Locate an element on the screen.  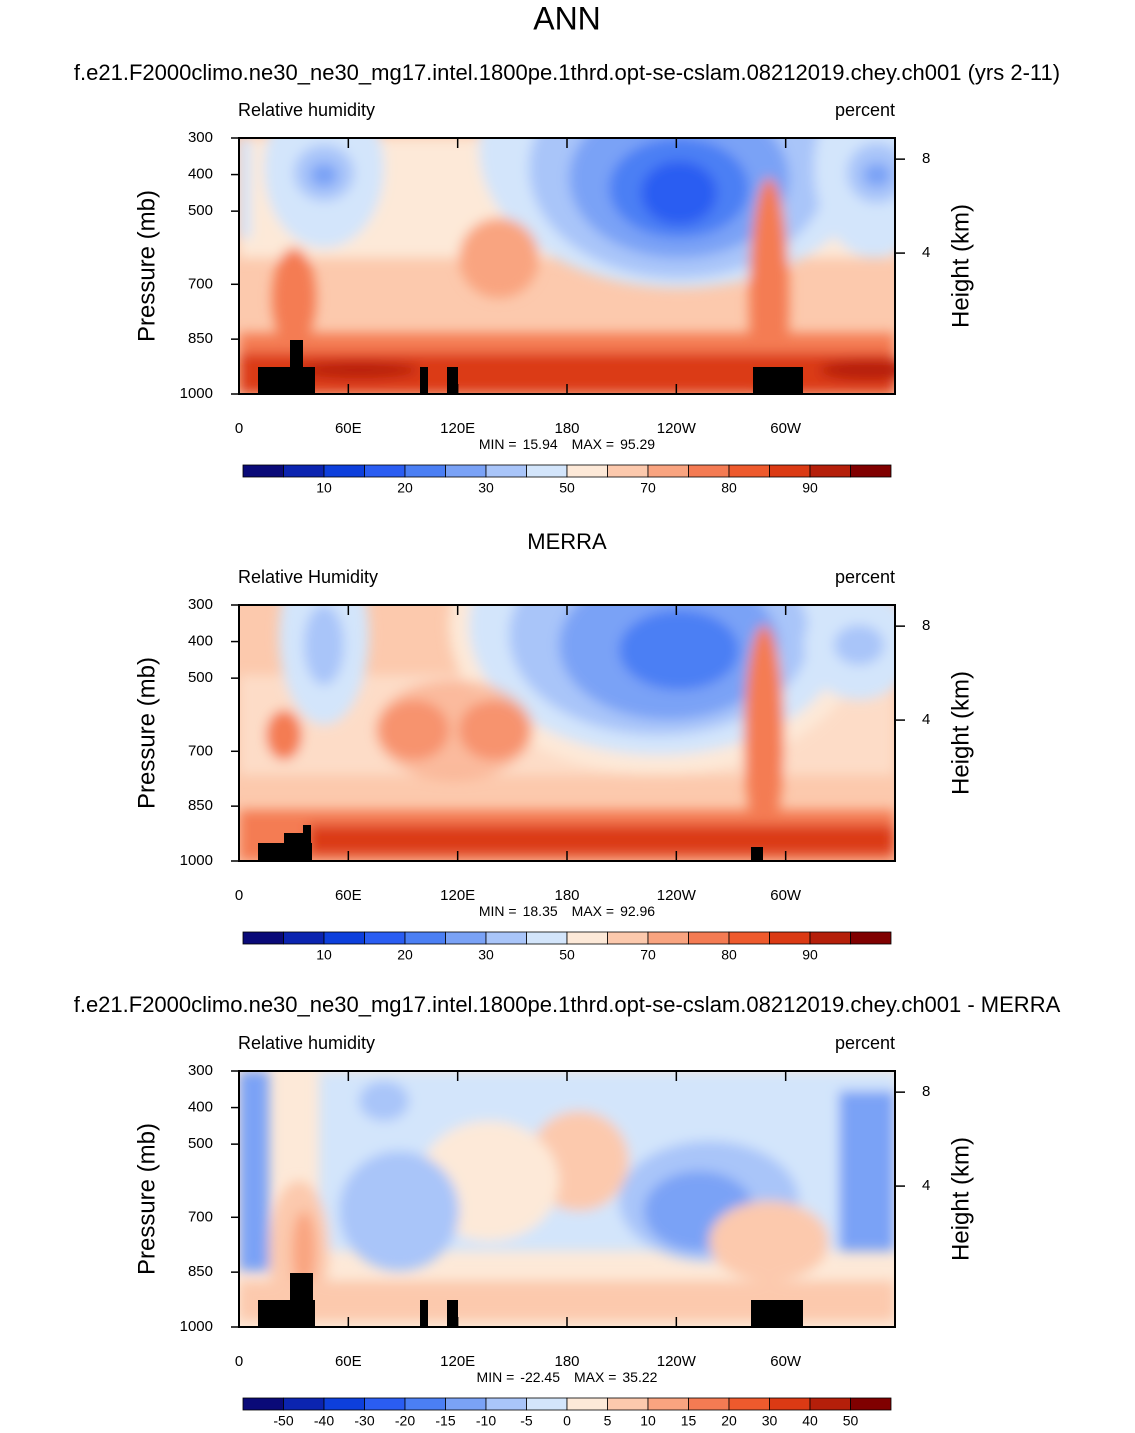
stats: MIN = 15.94 MAX = 95.29 is located at coordinates (567, 444).